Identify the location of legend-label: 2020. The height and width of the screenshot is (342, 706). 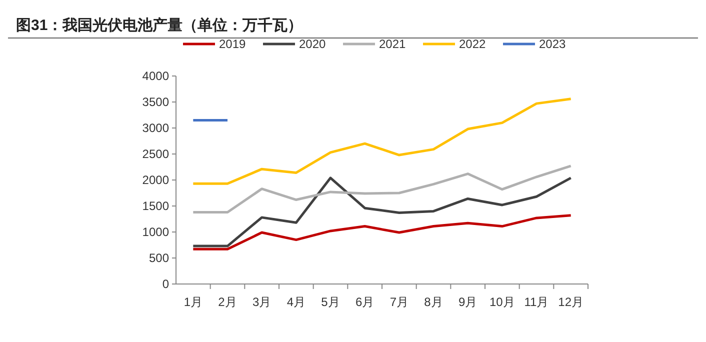
(312, 44).